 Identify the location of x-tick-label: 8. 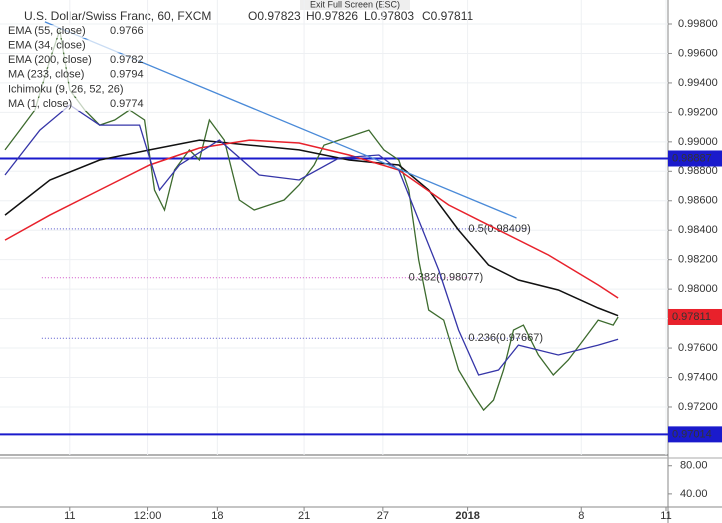
(581, 516).